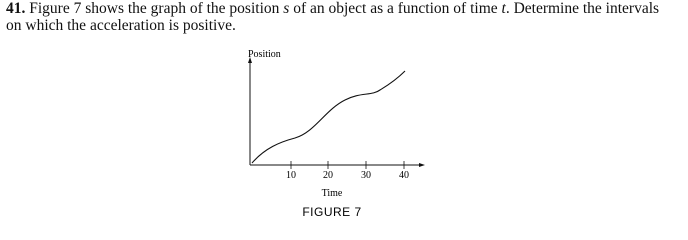 The width and height of the screenshot is (688, 240). What do you see at coordinates (395, 8) in the screenshot?
I see `problem-text: of an object as a function of time` at bounding box center [395, 8].